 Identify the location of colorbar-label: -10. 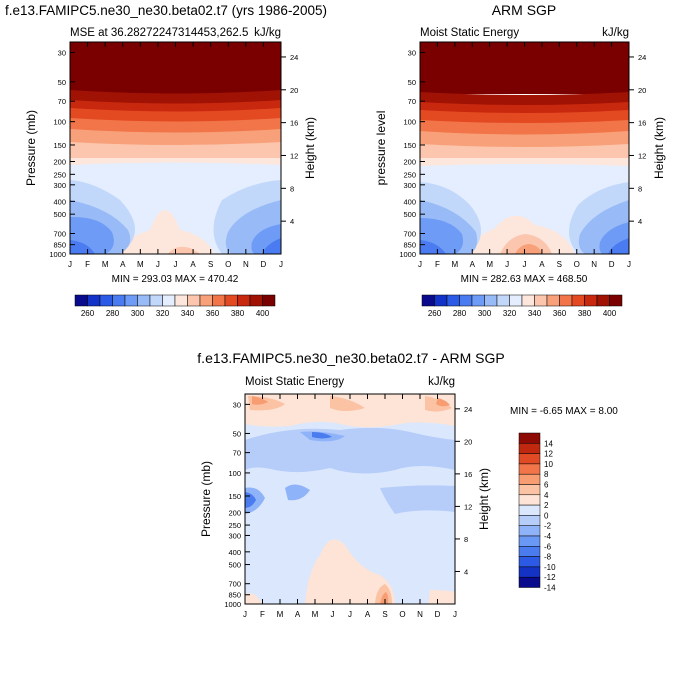
(550, 567).